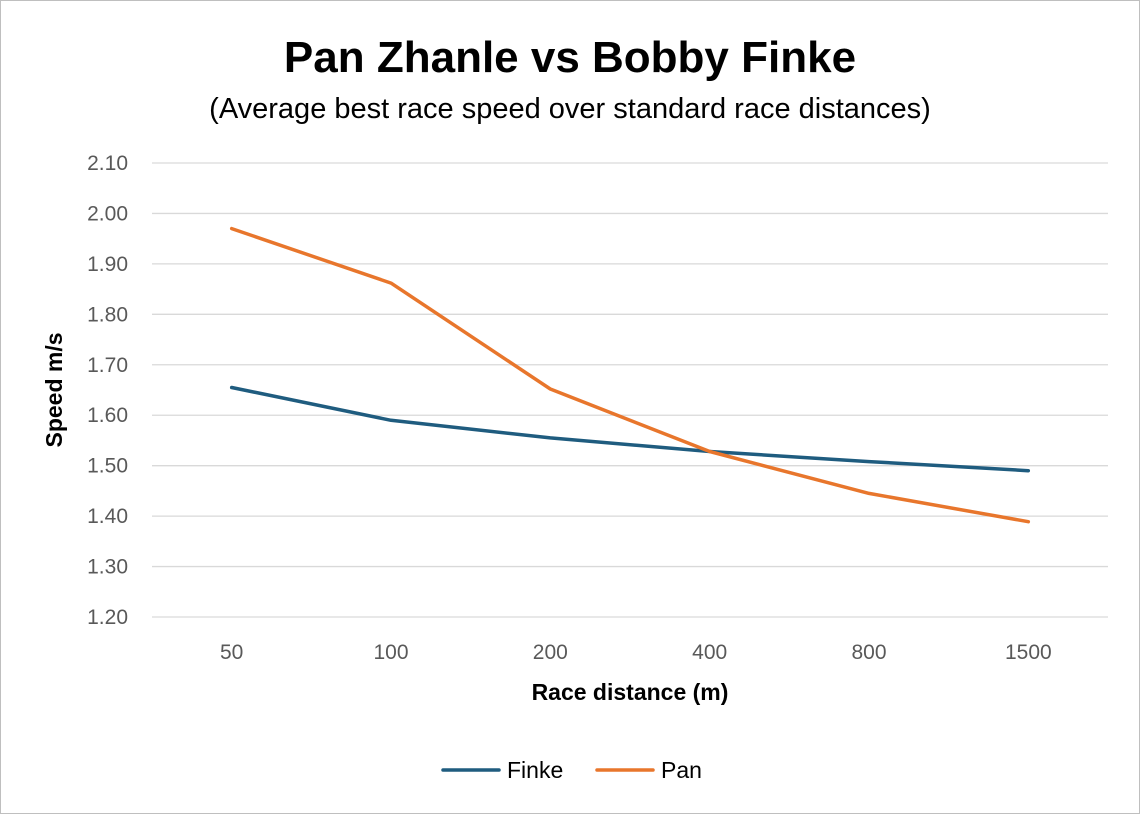  What do you see at coordinates (107, 365) in the screenshot?
I see `y-tick-label: 1.70` at bounding box center [107, 365].